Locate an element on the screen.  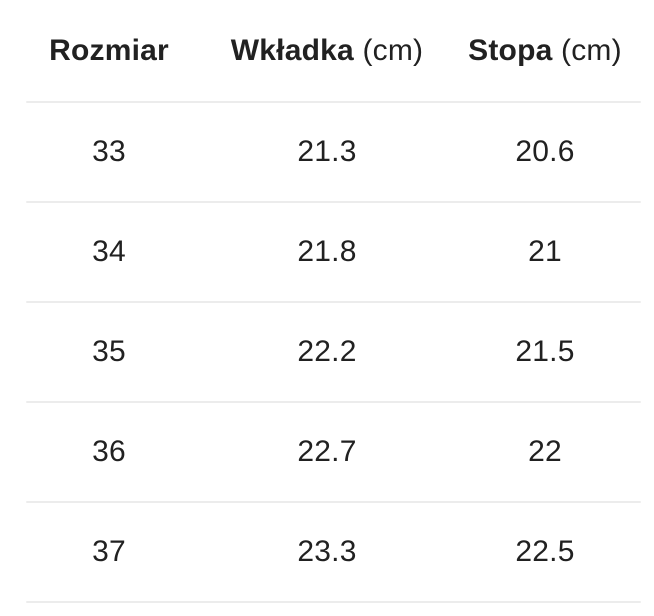
insole-cell: 22.2 is located at coordinates (327, 351).